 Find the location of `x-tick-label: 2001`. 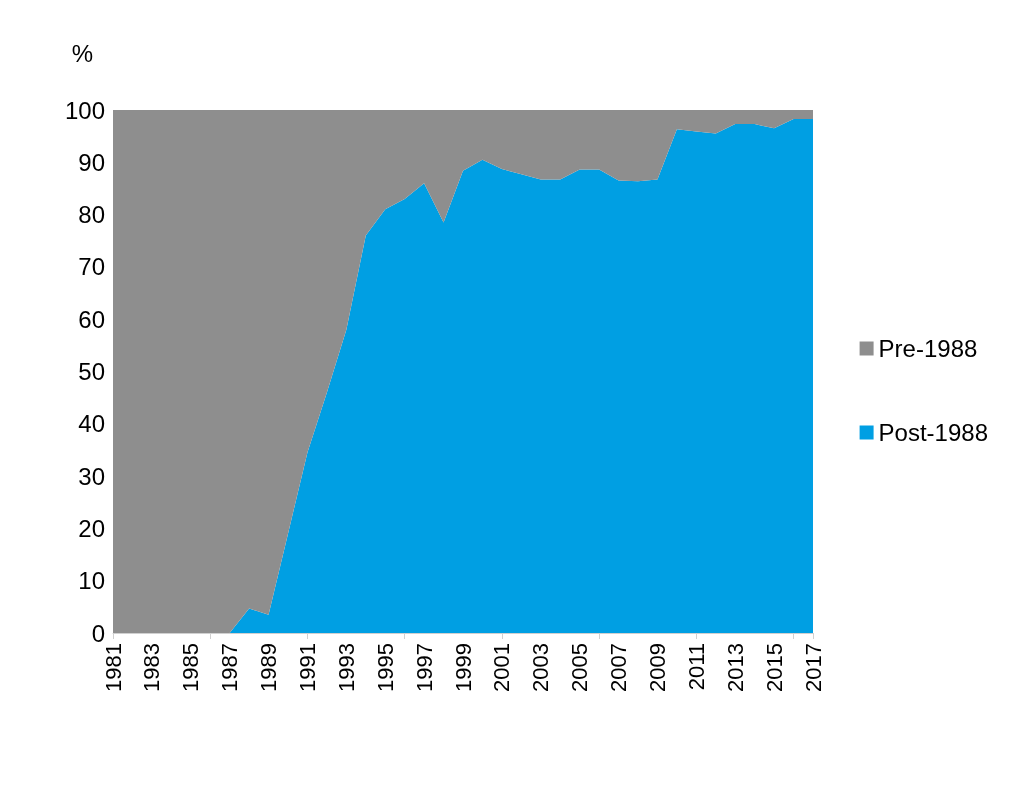

x-tick-label: 2001 is located at coordinates (502, 667).